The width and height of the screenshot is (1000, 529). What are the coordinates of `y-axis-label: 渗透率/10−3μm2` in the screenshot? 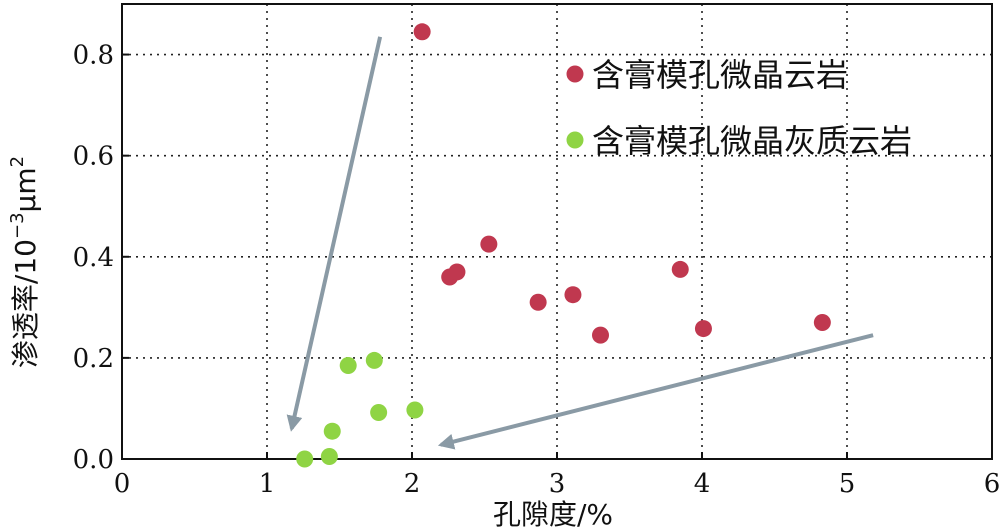 It's located at (24, 262).